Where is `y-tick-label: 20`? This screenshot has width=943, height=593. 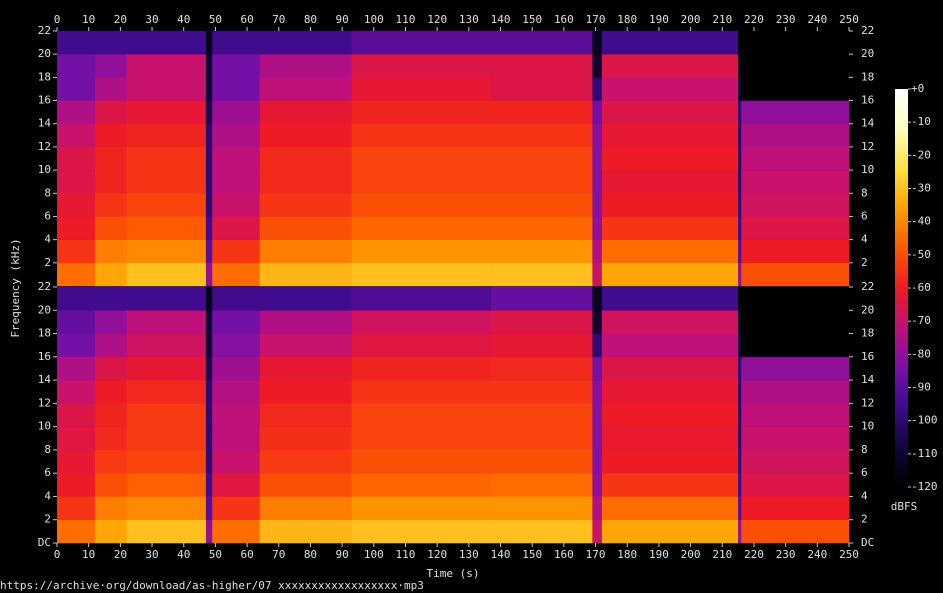
y-tick-label: 20 is located at coordinates (44, 309).